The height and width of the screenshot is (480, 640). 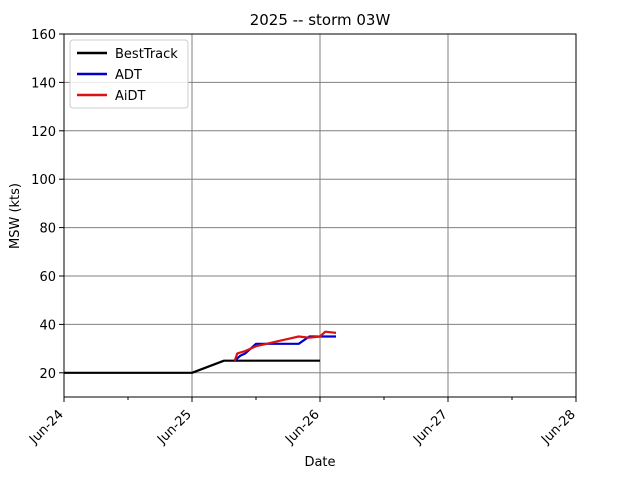 I want to click on series-line-besttrack, so click(x=192, y=366).